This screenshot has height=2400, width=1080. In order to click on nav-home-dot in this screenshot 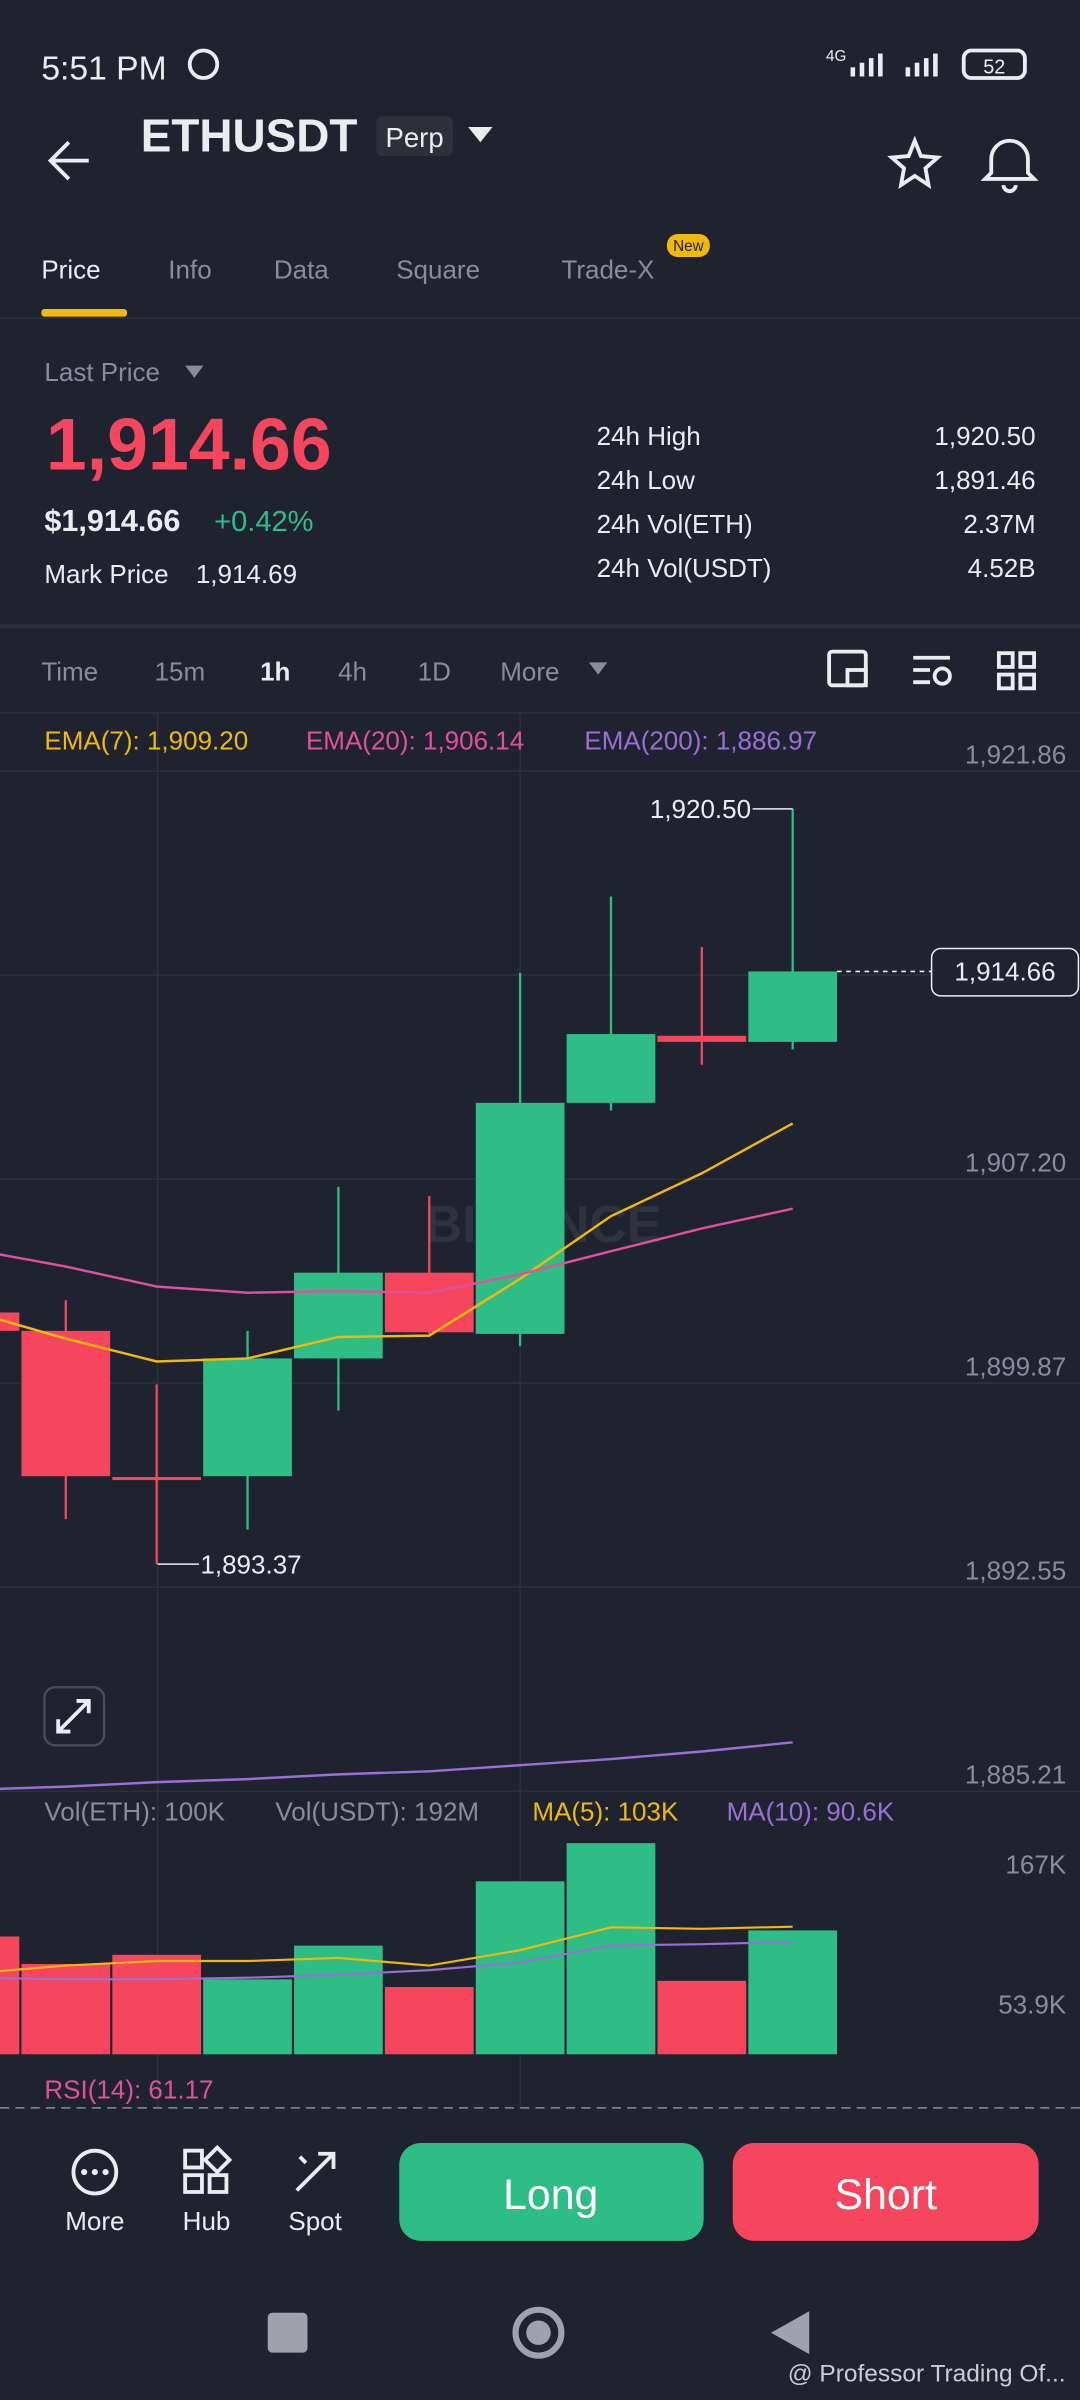, I will do `click(538, 2332)`.